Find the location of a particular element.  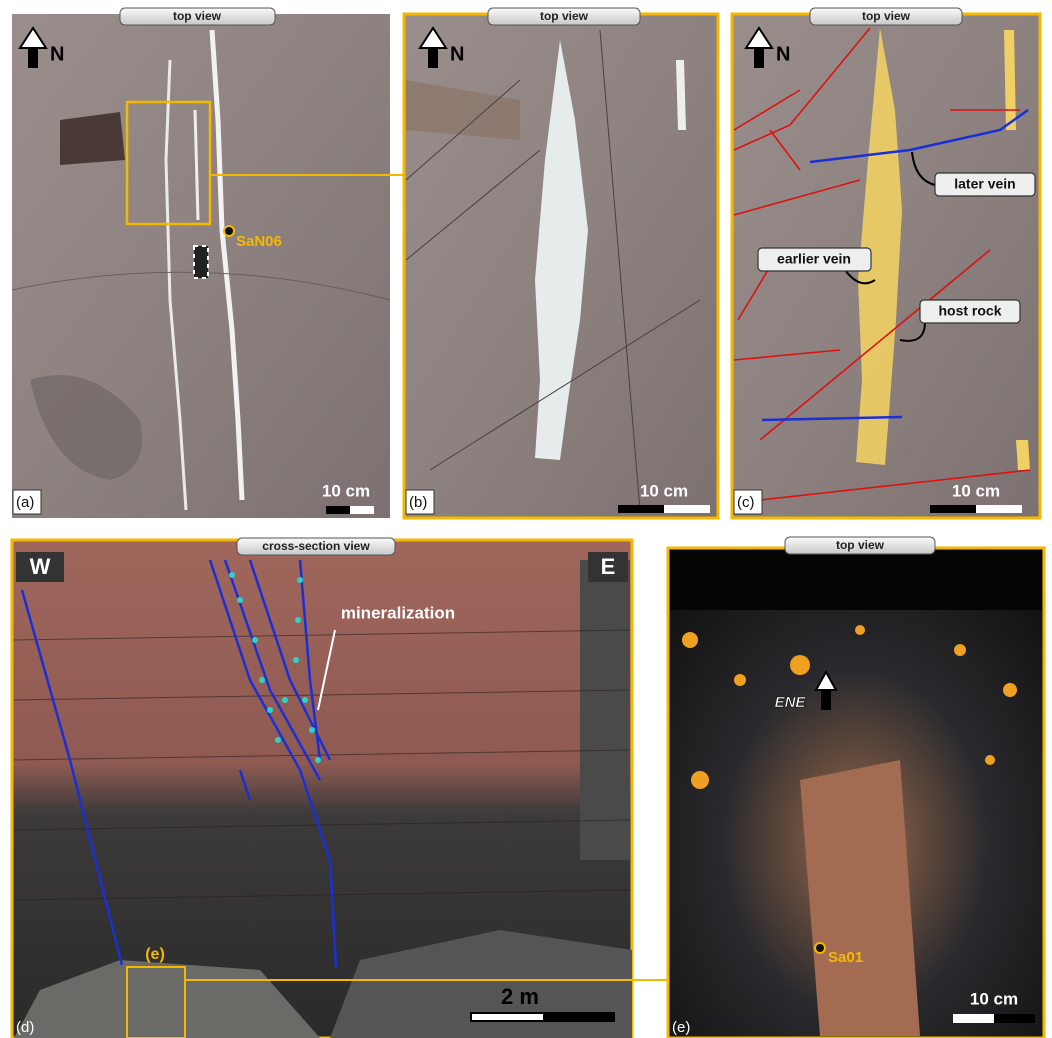

rock-block is located at coordinates (860, 898).